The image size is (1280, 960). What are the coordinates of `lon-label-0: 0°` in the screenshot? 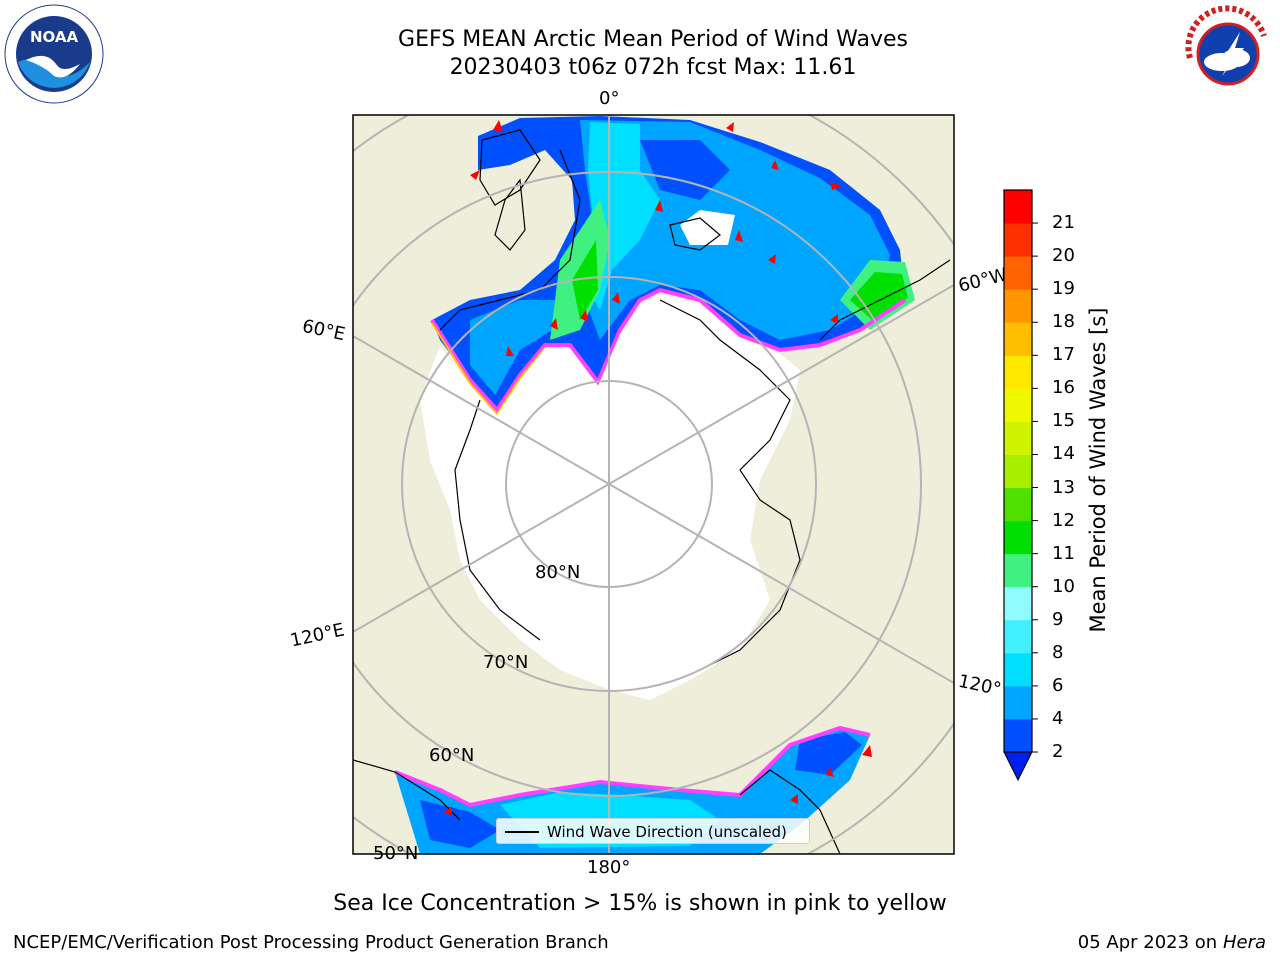 It's located at (609, 98).